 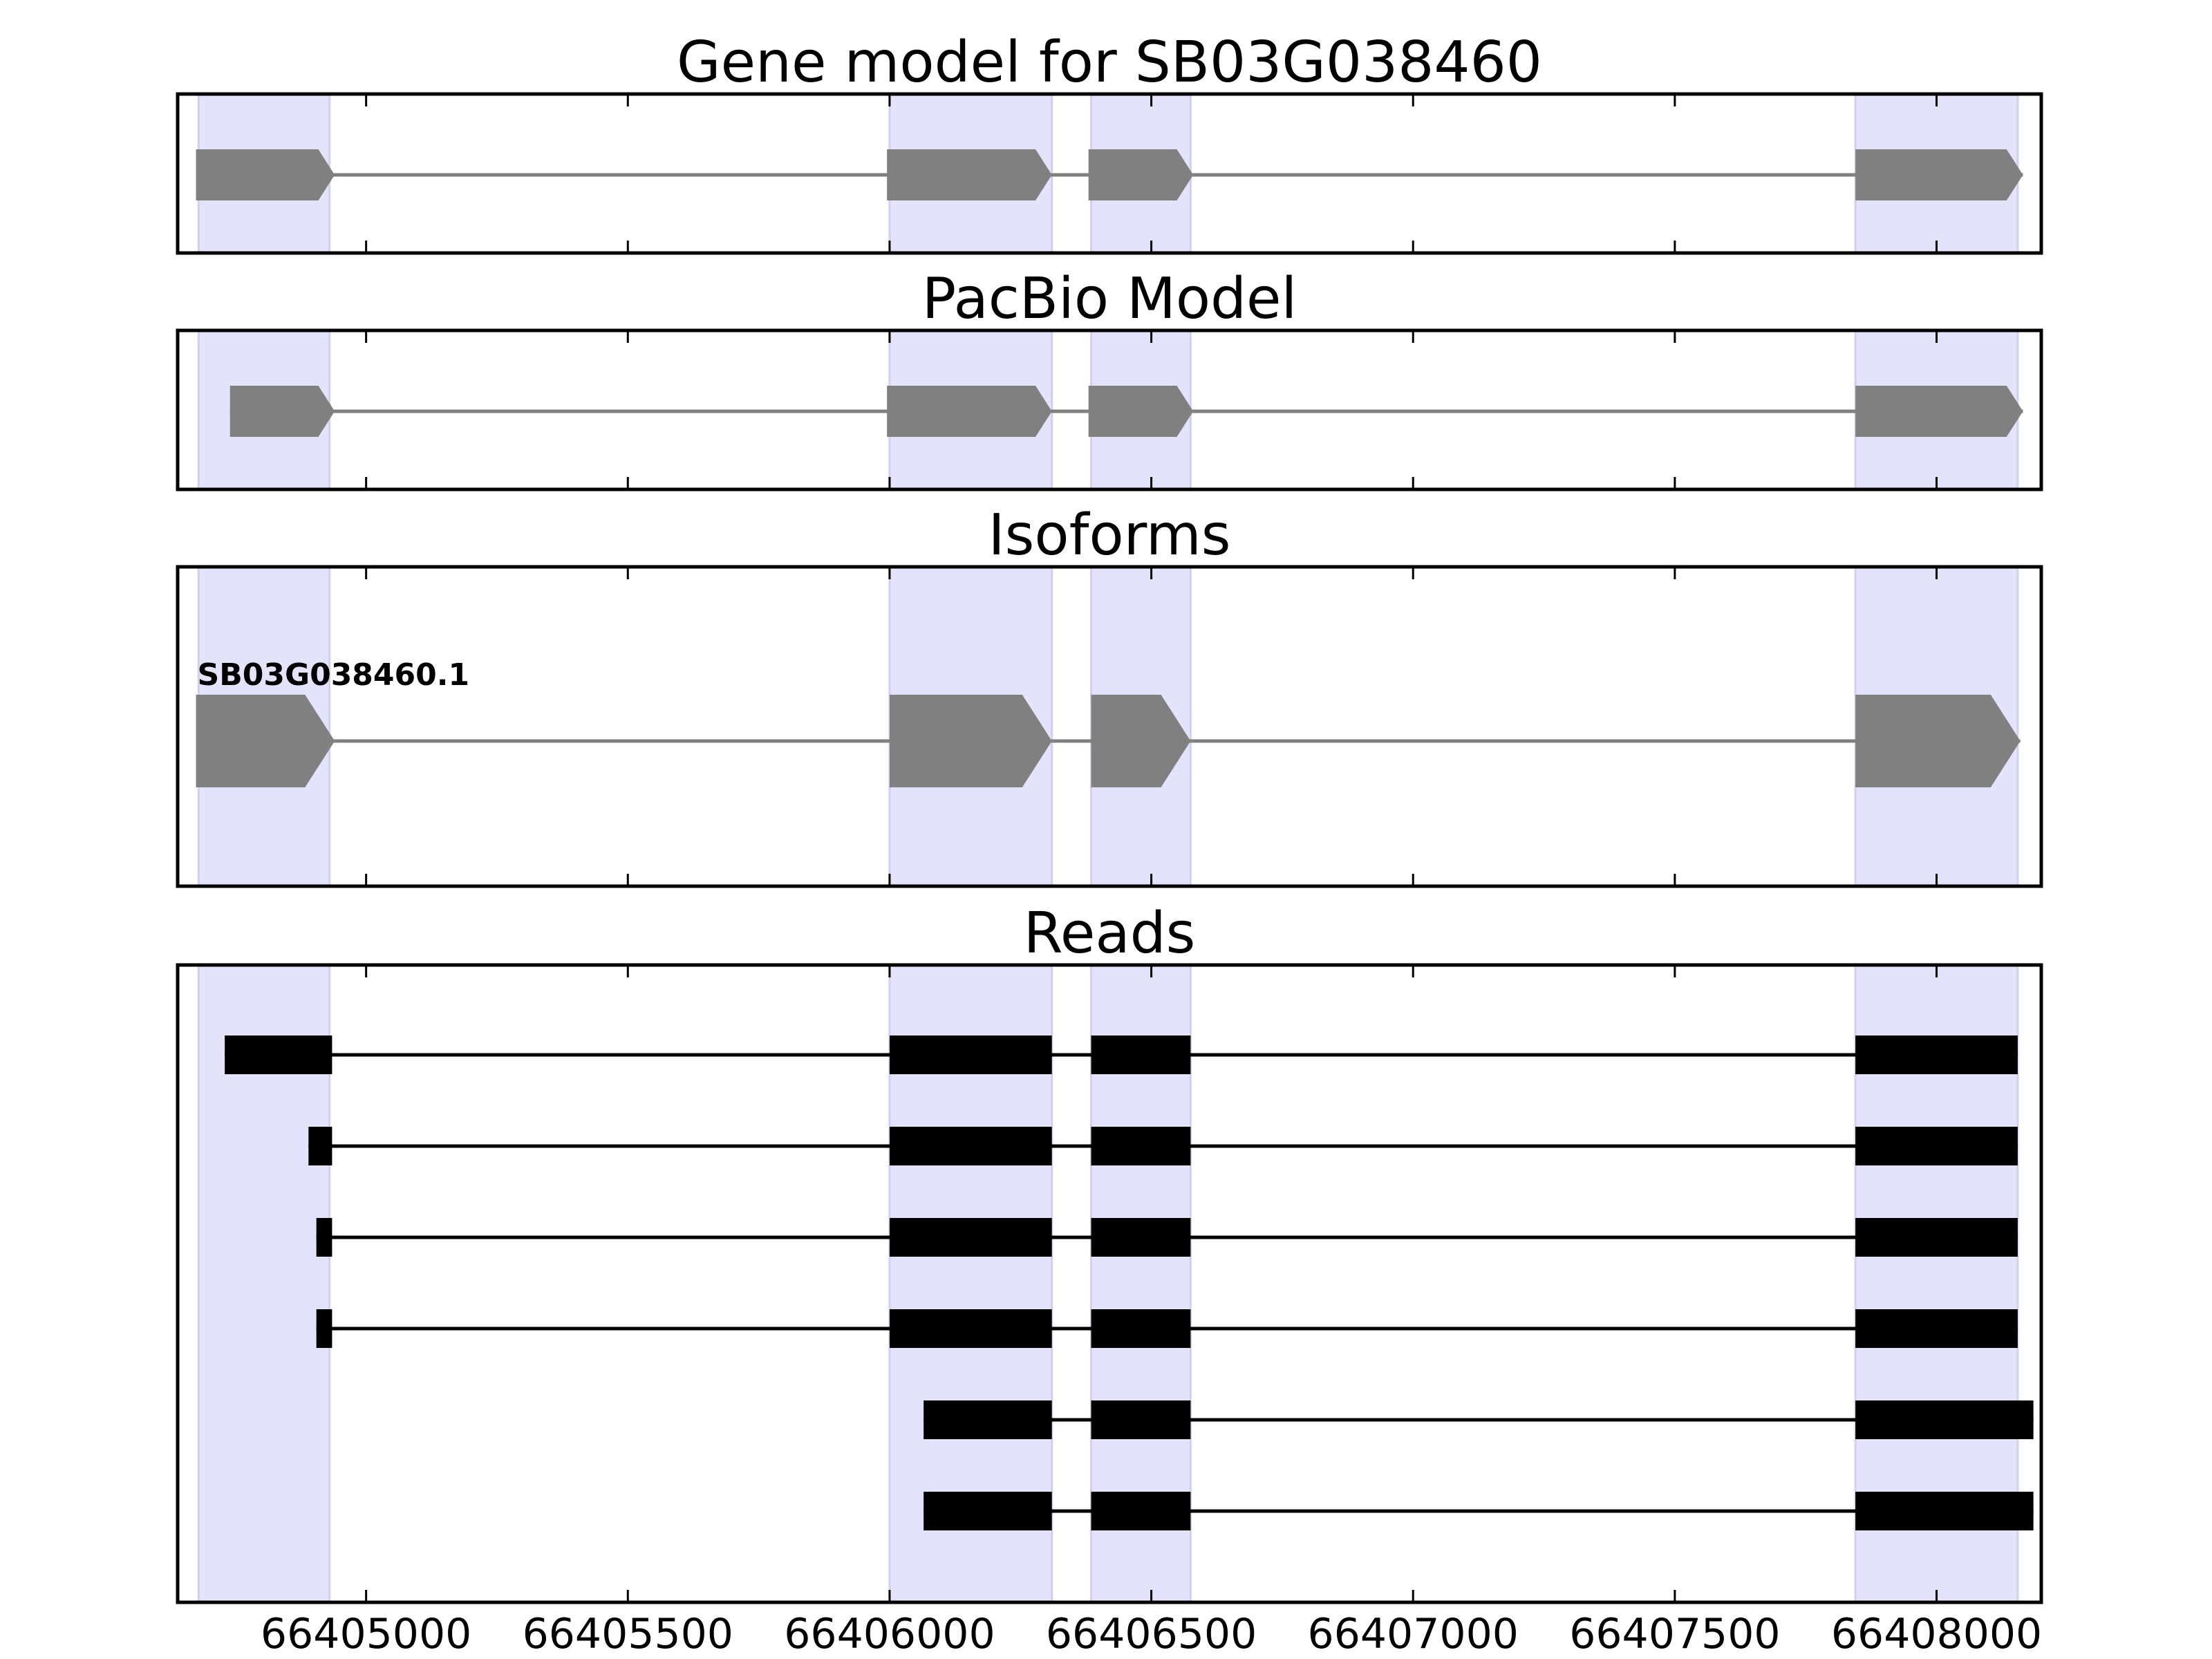 I want to click on x-tick-label: 66406000, so click(x=889, y=1634).